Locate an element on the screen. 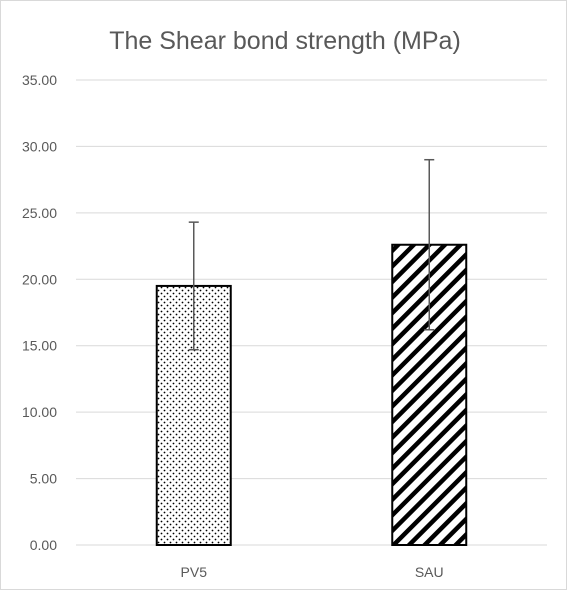  error-bar-sau is located at coordinates (429, 244).